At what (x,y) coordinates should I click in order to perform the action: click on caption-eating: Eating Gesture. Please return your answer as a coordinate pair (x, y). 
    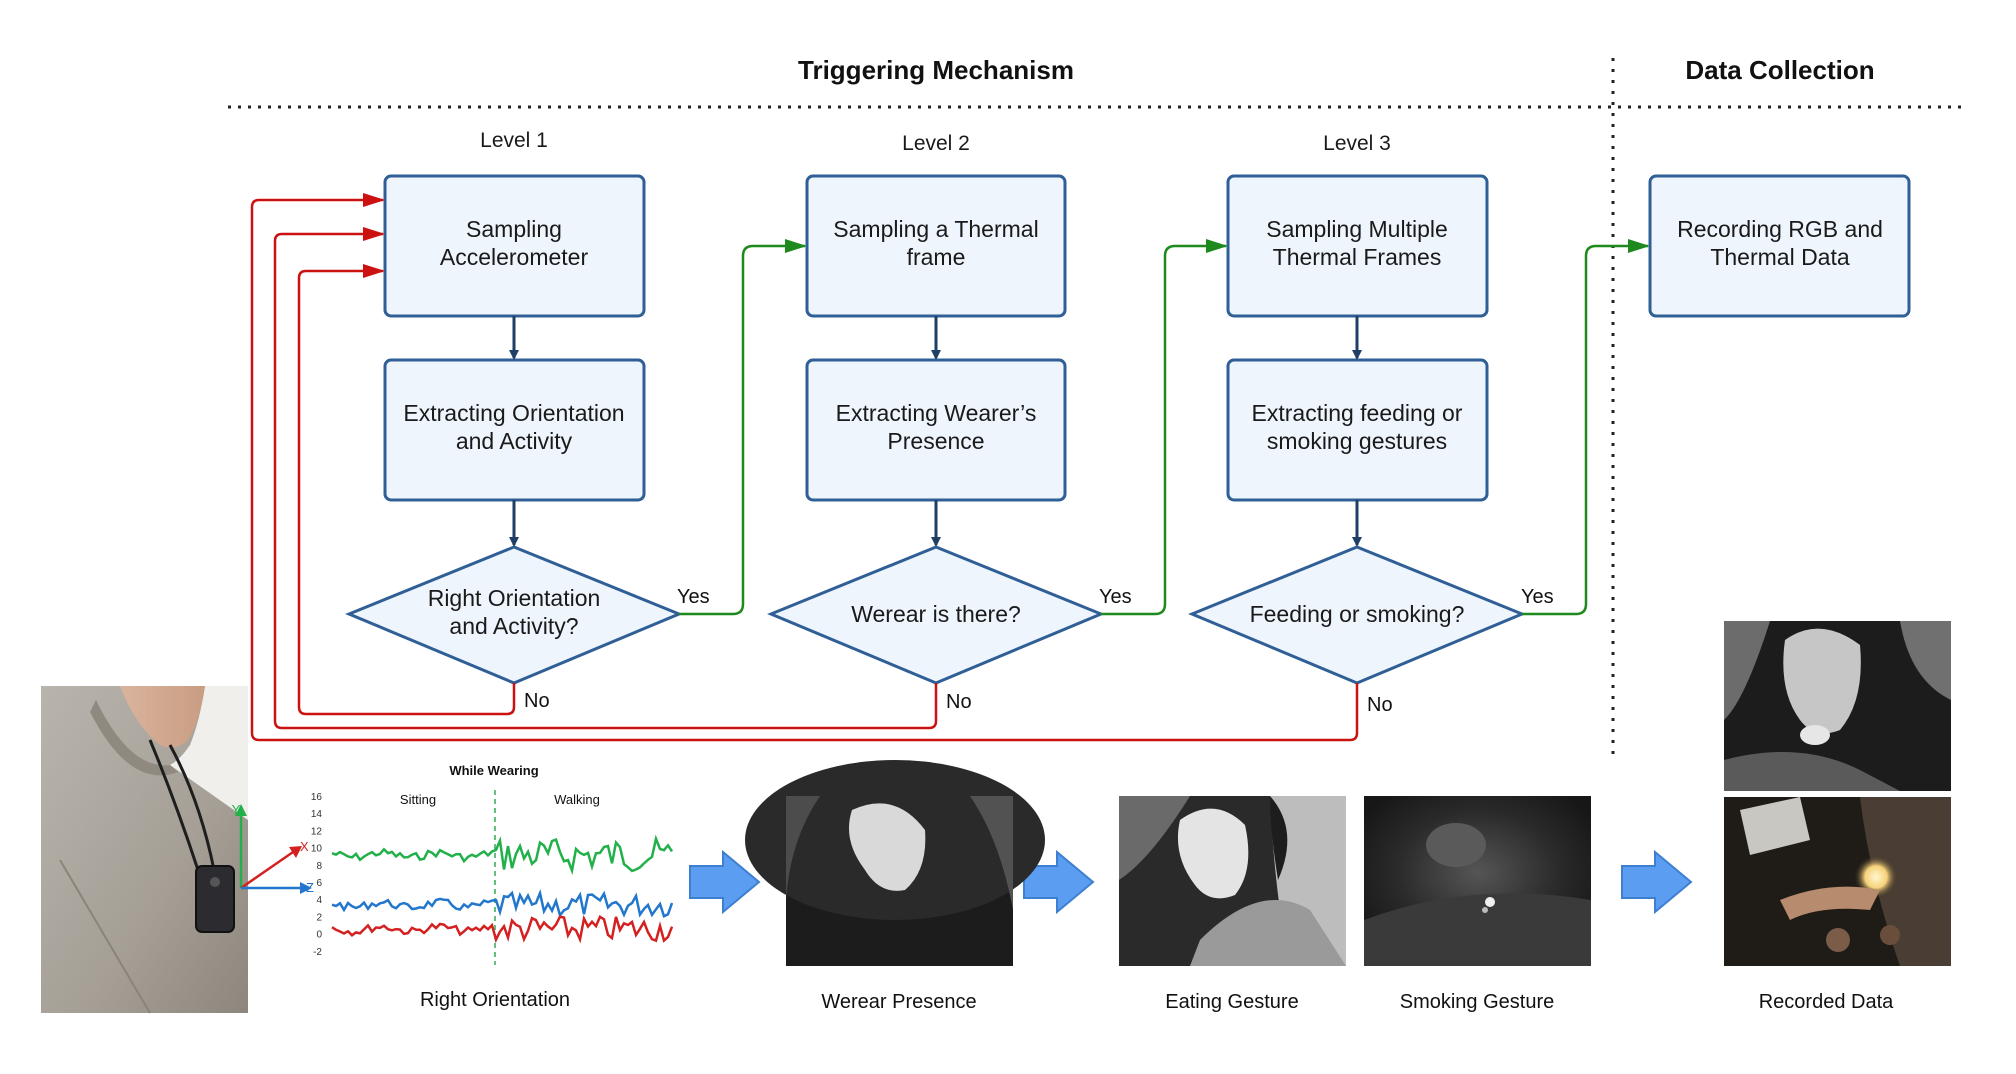
    Looking at the image, I should click on (1231, 1002).